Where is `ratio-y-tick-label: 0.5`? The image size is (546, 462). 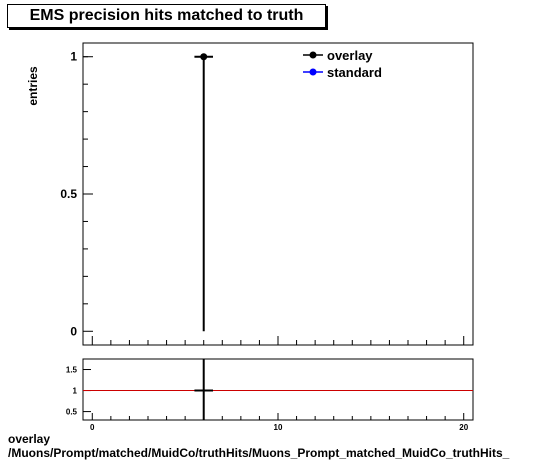 ratio-y-tick-label: 0.5 is located at coordinates (72, 412).